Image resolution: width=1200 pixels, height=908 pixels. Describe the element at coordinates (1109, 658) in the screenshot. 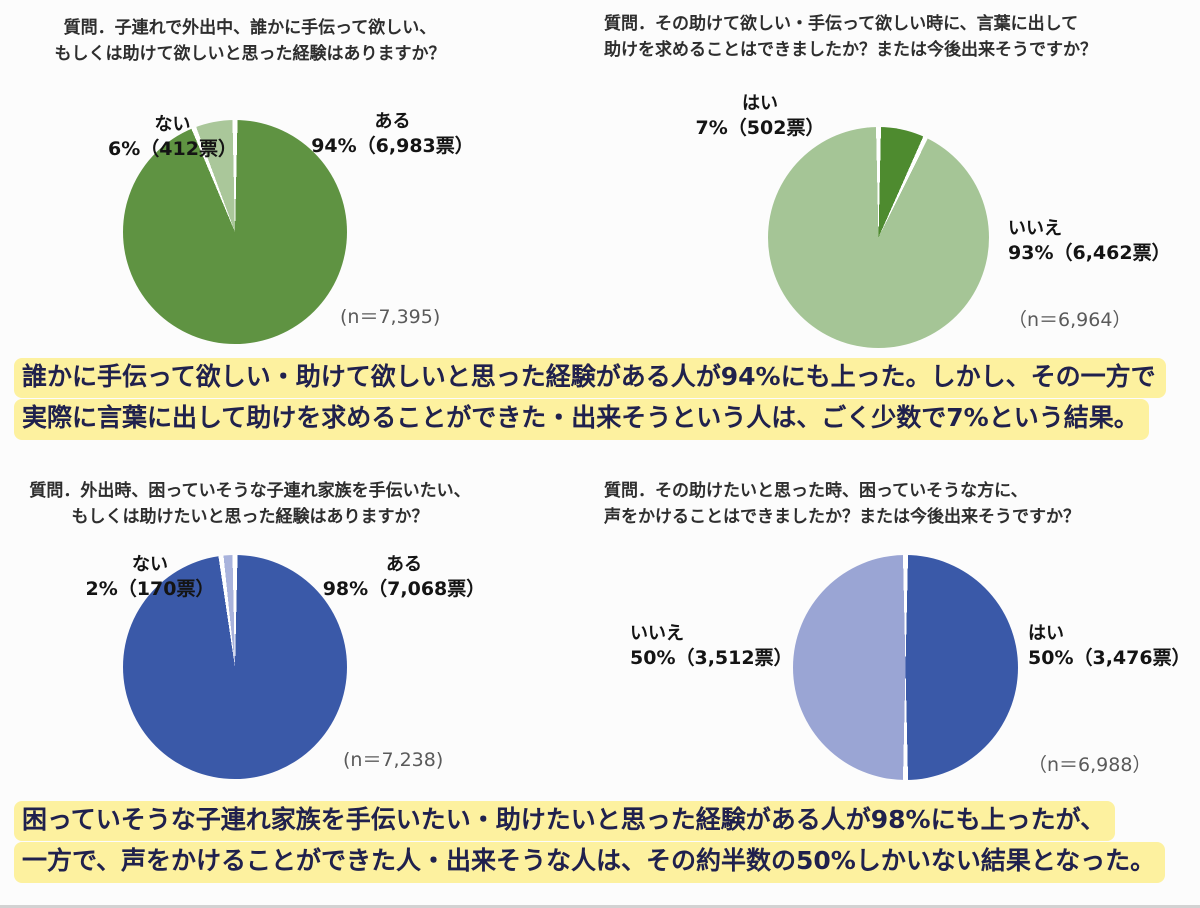

I see `chart4-hai-value: 50%（3,476票）` at that location.